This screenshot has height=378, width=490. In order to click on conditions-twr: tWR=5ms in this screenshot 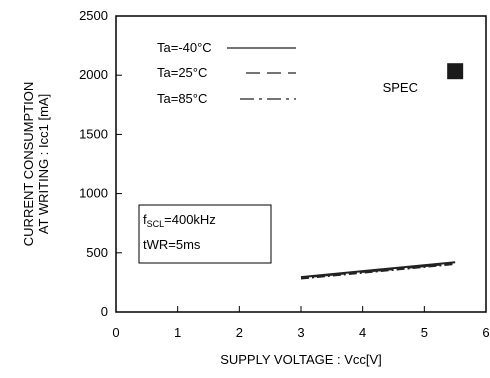, I will do `click(172, 244)`.